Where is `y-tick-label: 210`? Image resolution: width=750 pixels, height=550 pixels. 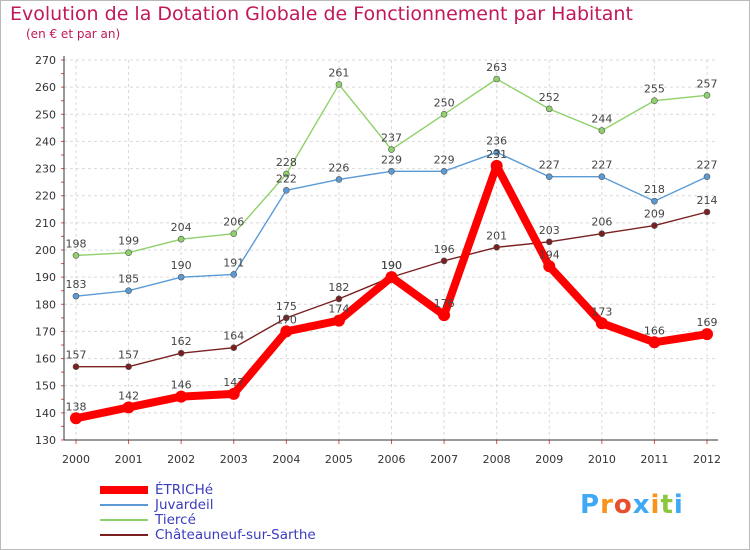 y-tick-label: 210 is located at coordinates (45, 223).